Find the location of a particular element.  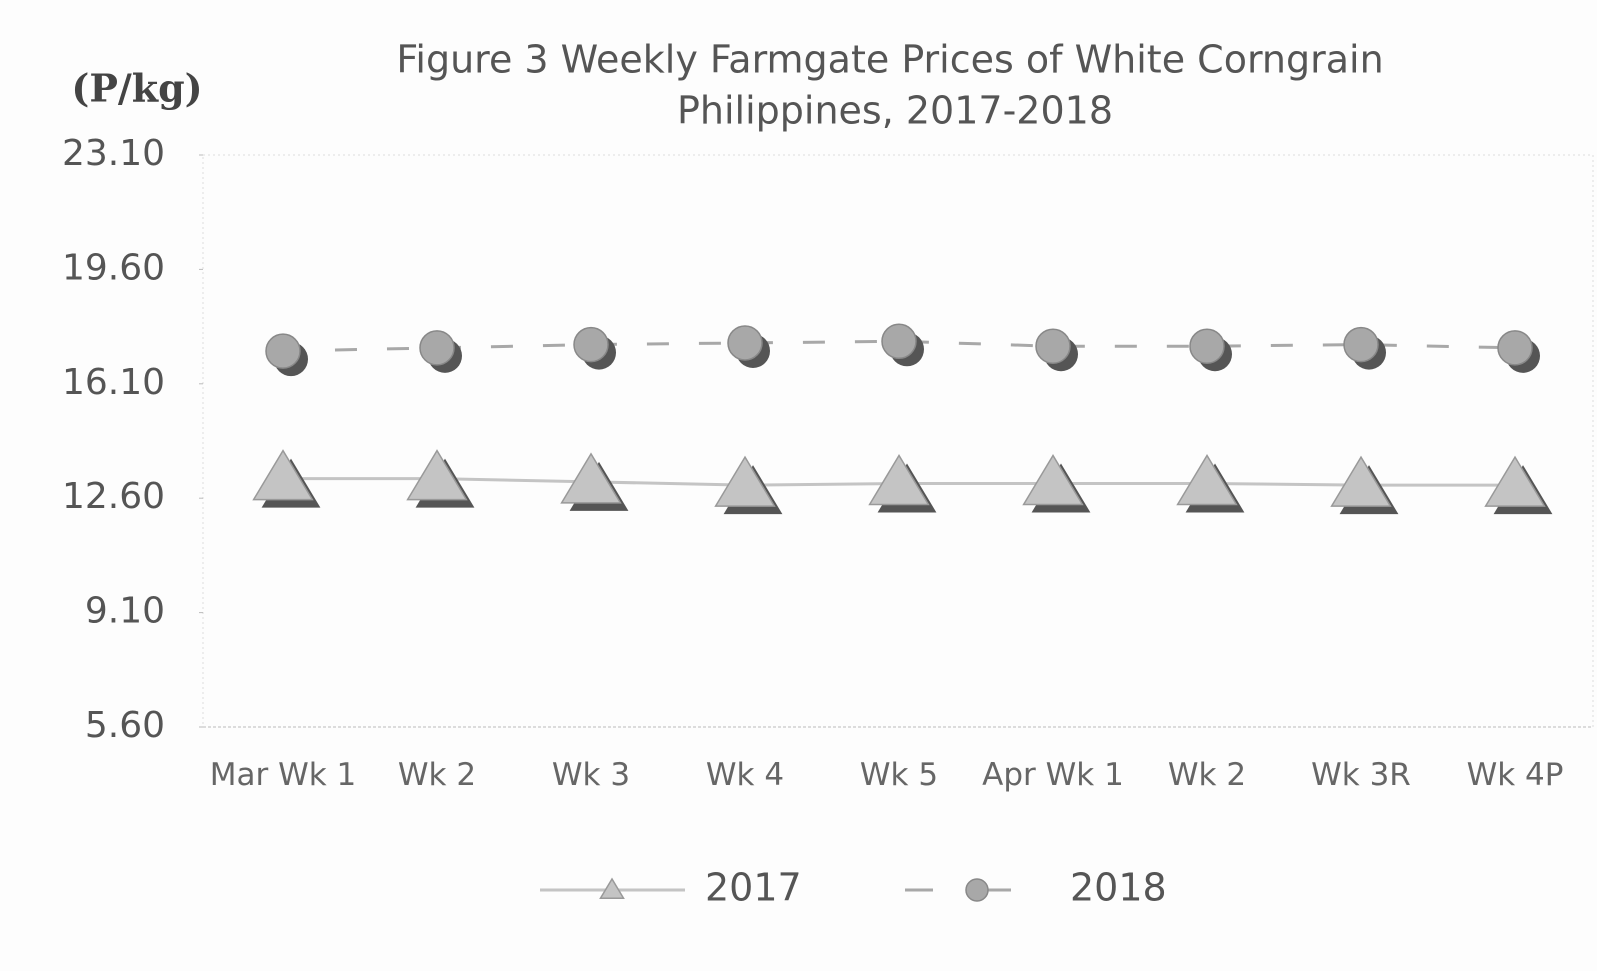

x-tick-label: Wk 5 is located at coordinates (899, 775).